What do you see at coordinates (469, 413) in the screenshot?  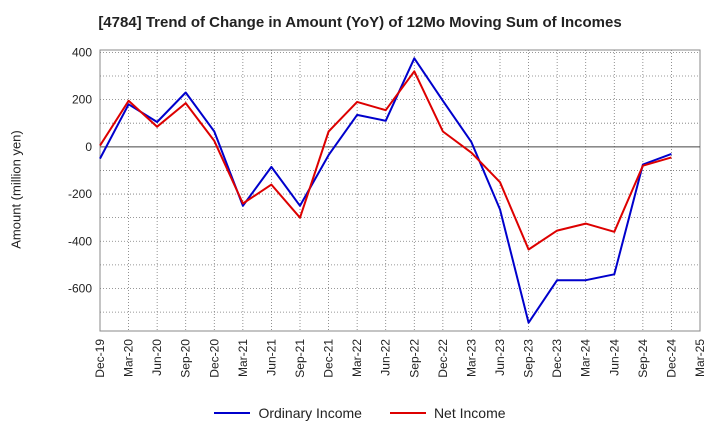 I see `legend-label-net-income: Net Income` at bounding box center [469, 413].